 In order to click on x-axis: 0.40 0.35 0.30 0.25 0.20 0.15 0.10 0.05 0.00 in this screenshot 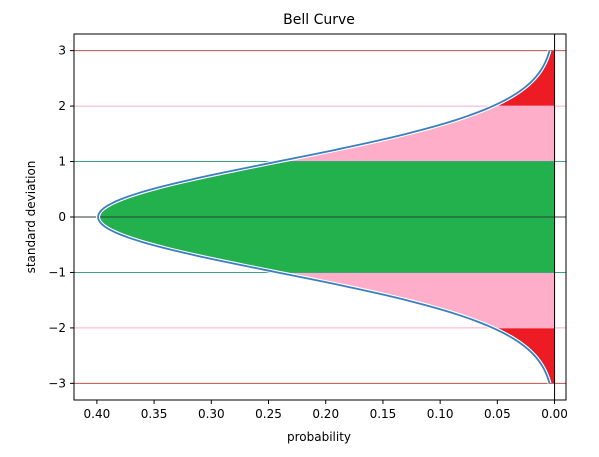, I will do `click(326, 410)`.